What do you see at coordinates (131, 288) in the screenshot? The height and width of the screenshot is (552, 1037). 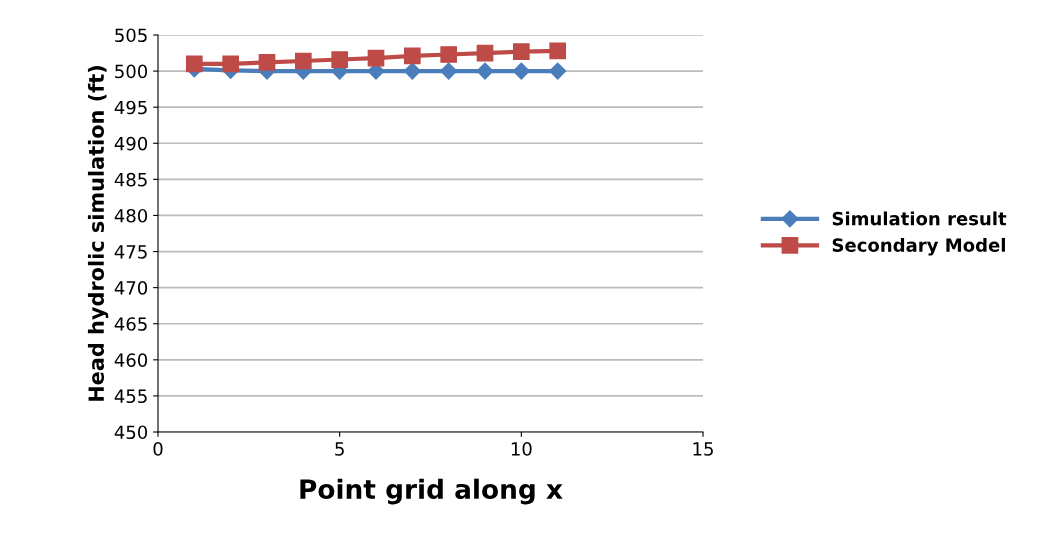 I see `y-tick-label: 470` at bounding box center [131, 288].